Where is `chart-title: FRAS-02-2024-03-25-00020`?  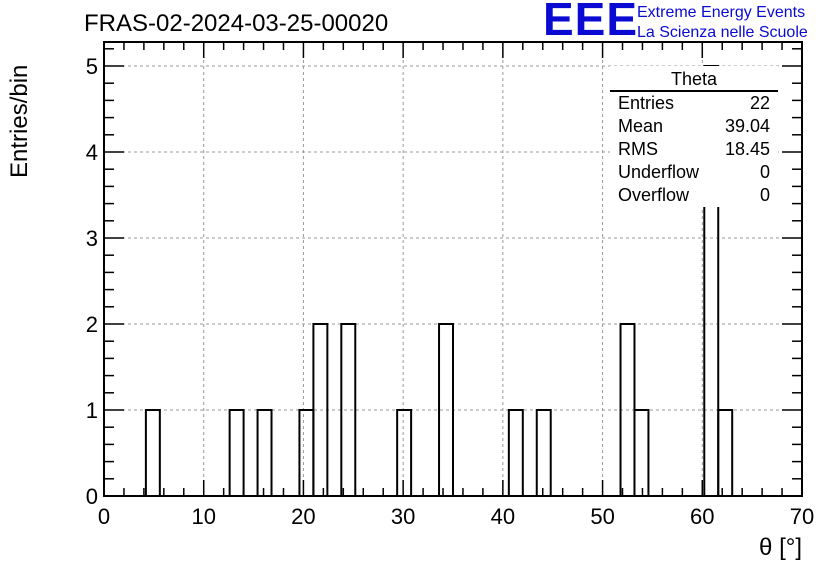
chart-title: FRAS-02-2024-03-25-00020 is located at coordinates (236, 23).